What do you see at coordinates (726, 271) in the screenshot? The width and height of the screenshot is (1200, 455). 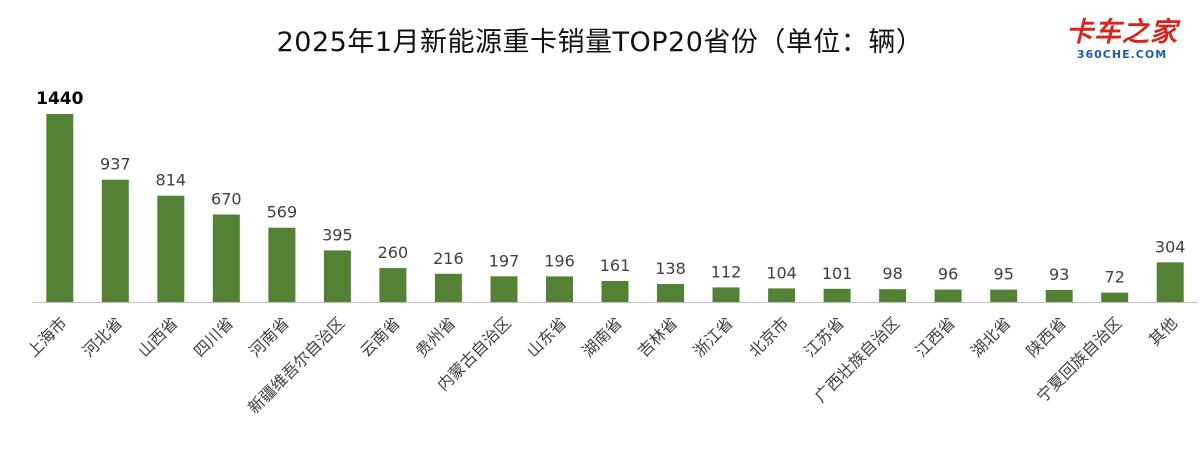 I see `data-label: 112` at bounding box center [726, 271].